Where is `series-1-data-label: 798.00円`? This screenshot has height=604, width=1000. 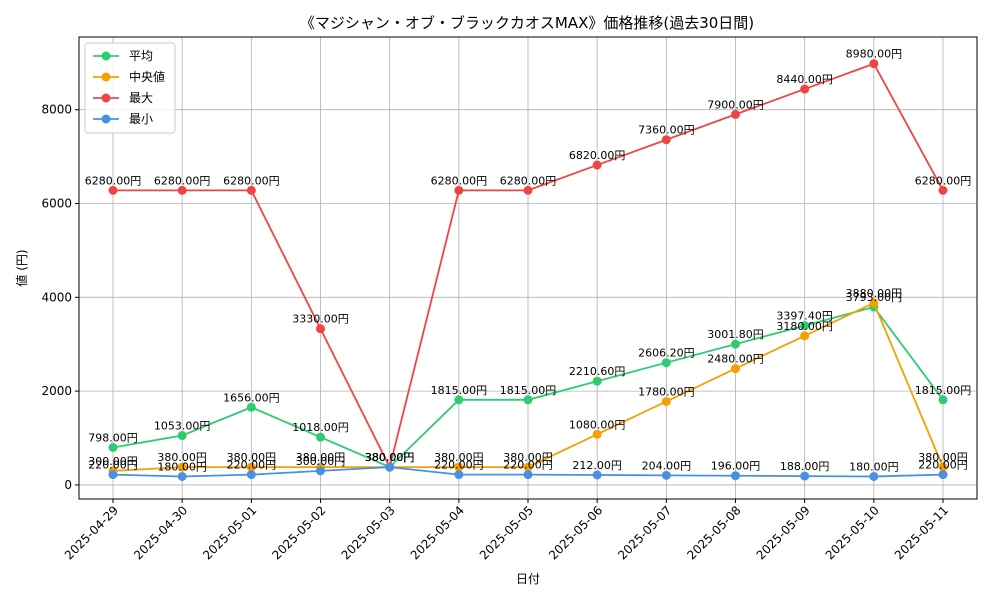
series-1-data-label: 798.00円 is located at coordinates (113, 437).